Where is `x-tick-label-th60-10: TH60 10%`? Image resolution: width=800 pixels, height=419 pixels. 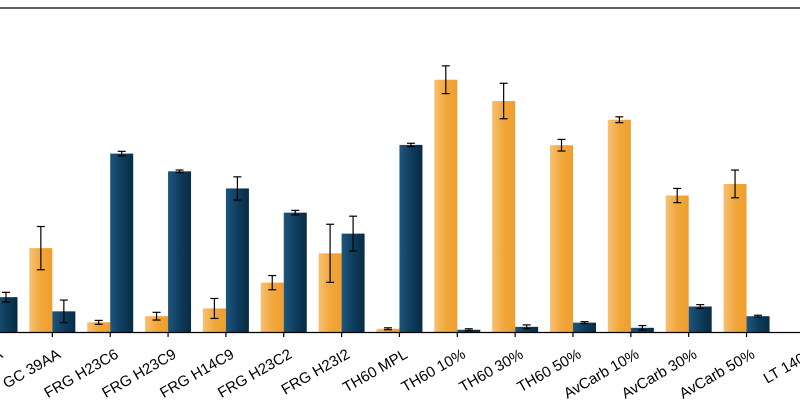
x-tick-label-th60-10: TH60 10% is located at coordinates (434, 371).